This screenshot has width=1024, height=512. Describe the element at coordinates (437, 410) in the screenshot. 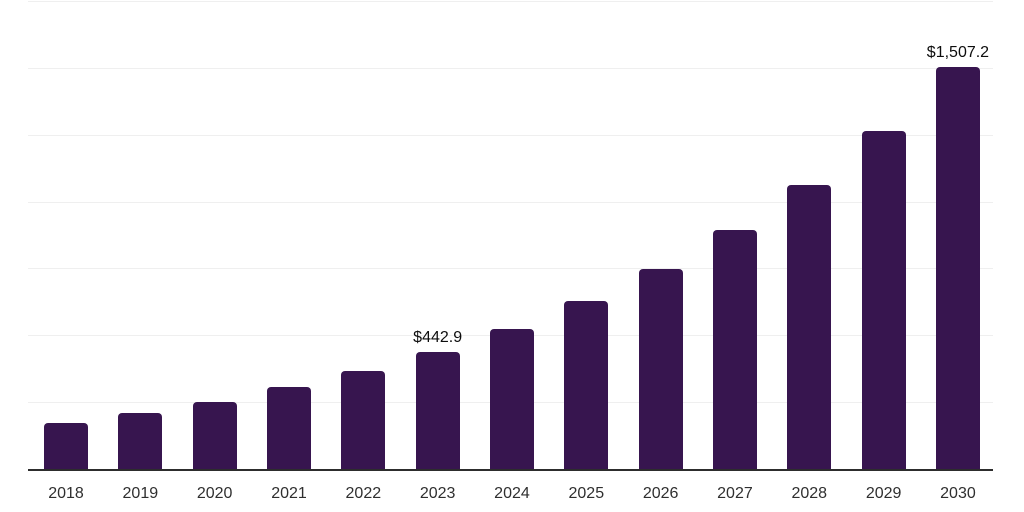

I see `bar-2023` at that location.